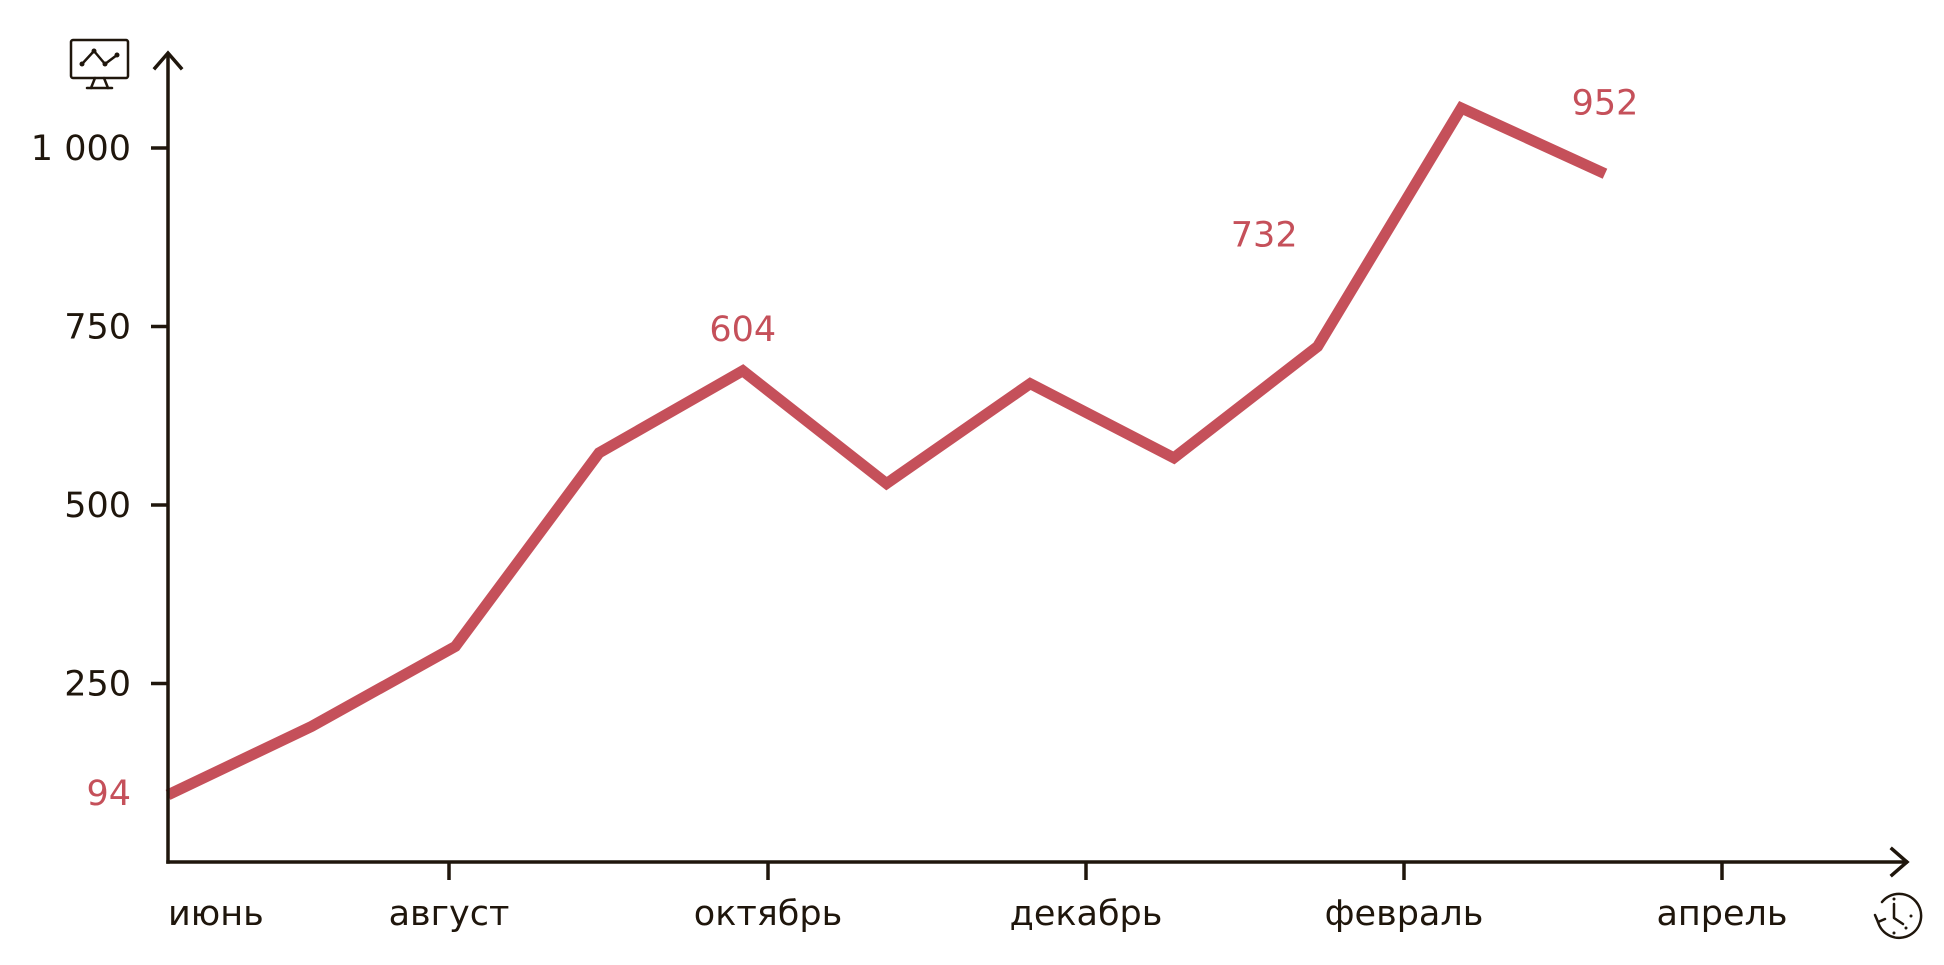  I want to click on y-tick-label: 750, so click(97, 328).